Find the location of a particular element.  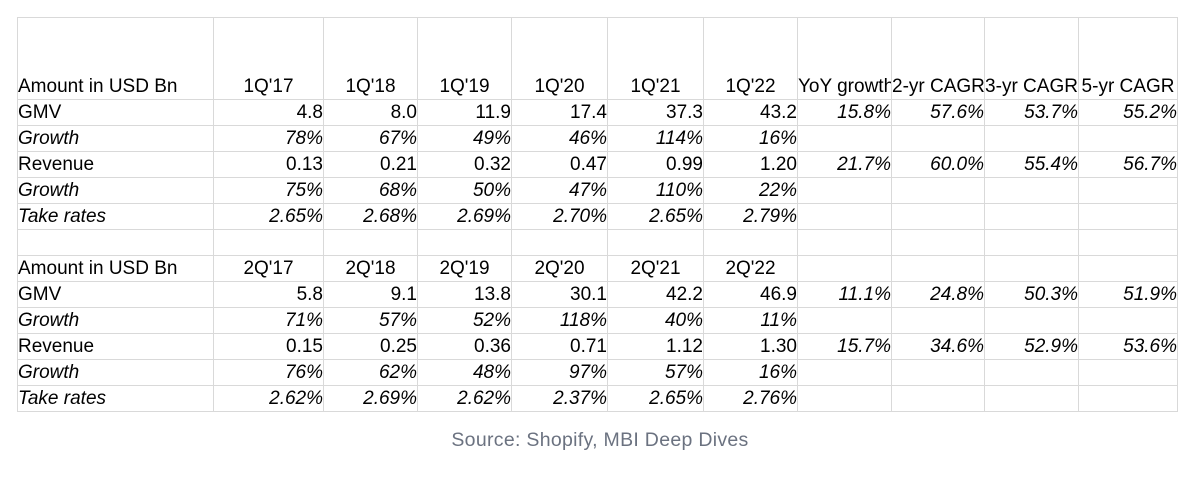

row-label-cell: Take rates is located at coordinates (115, 398).